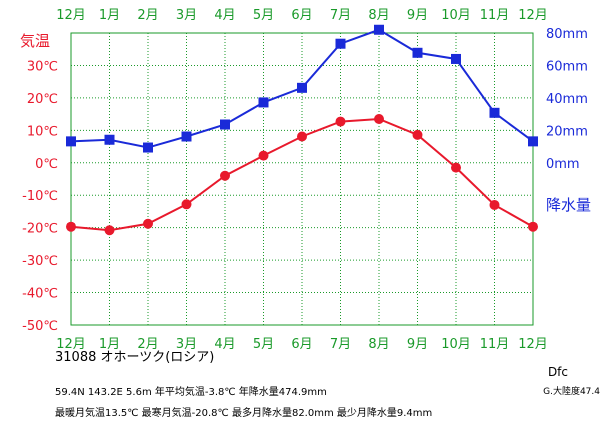 The width and height of the screenshot is (615, 425). What do you see at coordinates (417, 15) in the screenshot?
I see `month-label-top: 9月` at bounding box center [417, 15].